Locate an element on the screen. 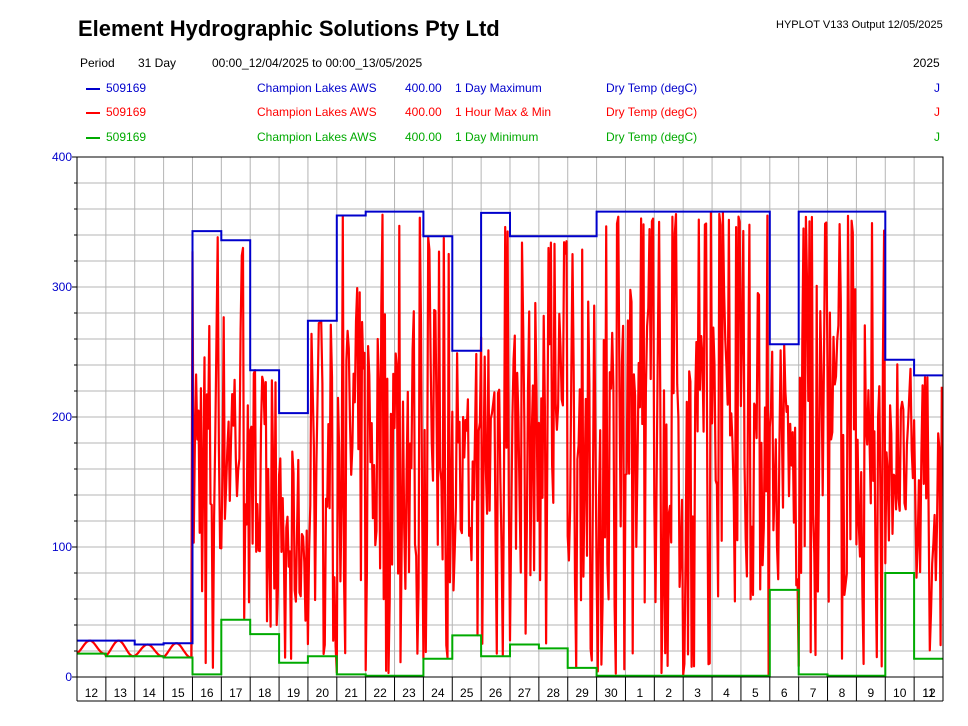 Image resolution: width=968 pixels, height=726 pixels. x-tick-label: 14 is located at coordinates (149, 693).